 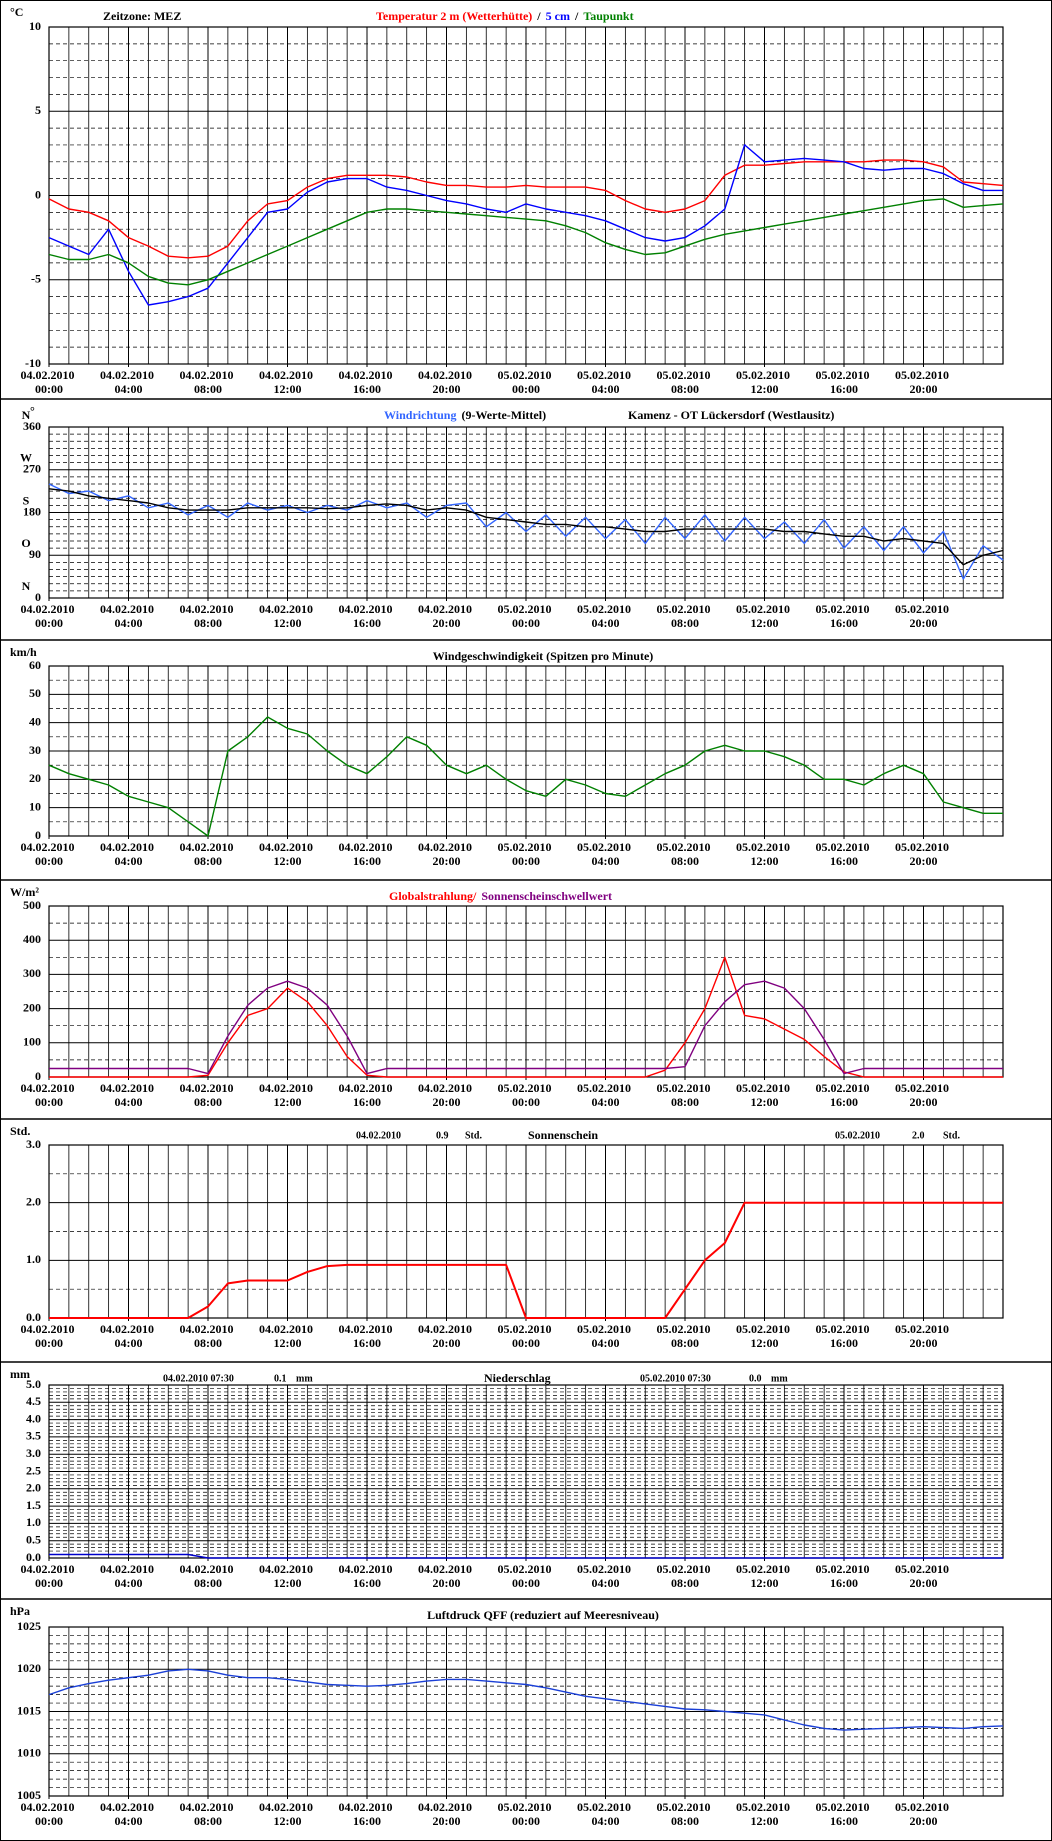 I want to click on y-tick-label: 1015, so click(x=29, y=1710).